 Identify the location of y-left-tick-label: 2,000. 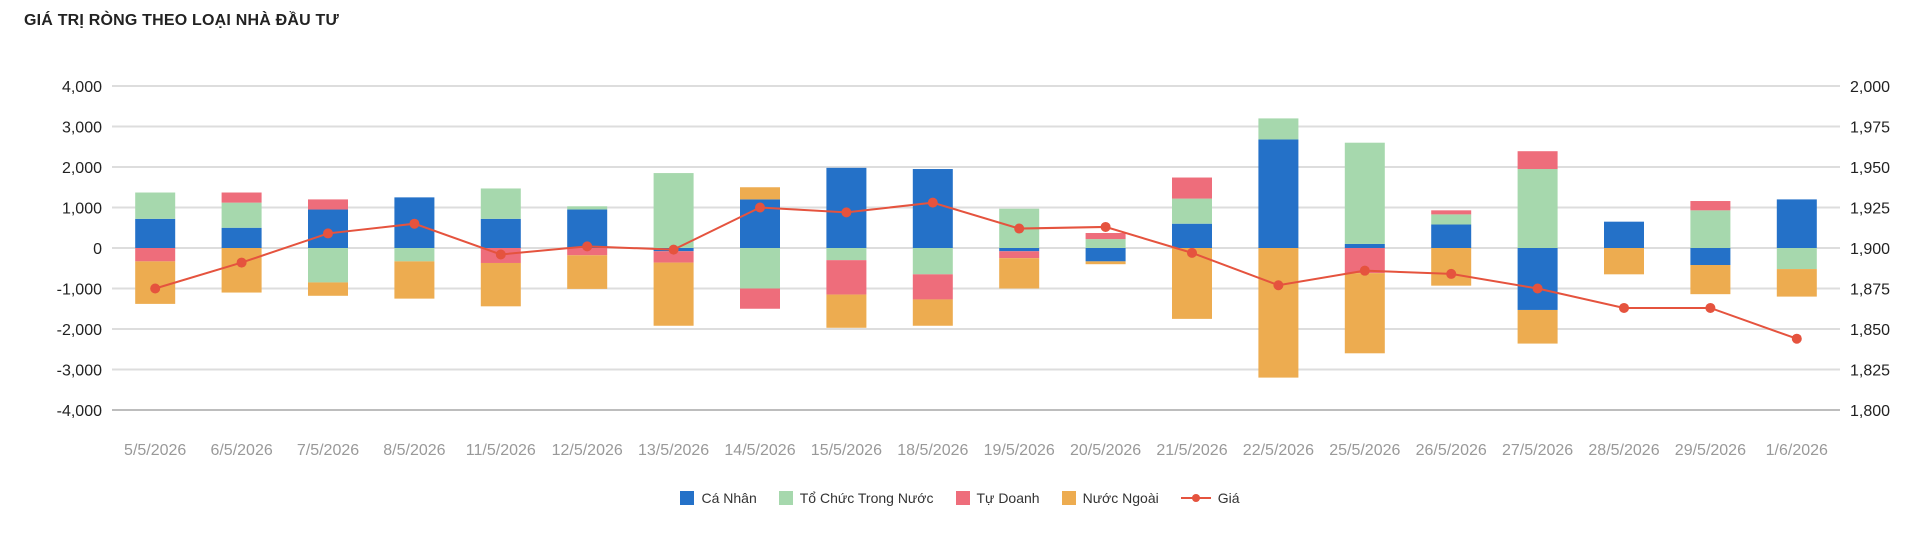
(82, 168).